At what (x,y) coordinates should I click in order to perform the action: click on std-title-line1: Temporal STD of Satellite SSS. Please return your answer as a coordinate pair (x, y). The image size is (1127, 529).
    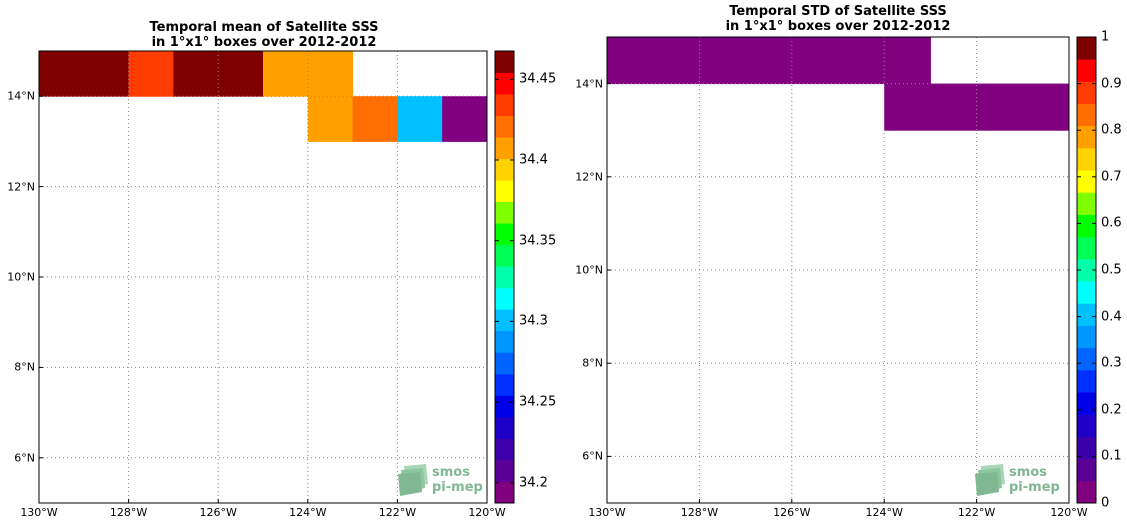
    Looking at the image, I should click on (838, 11).